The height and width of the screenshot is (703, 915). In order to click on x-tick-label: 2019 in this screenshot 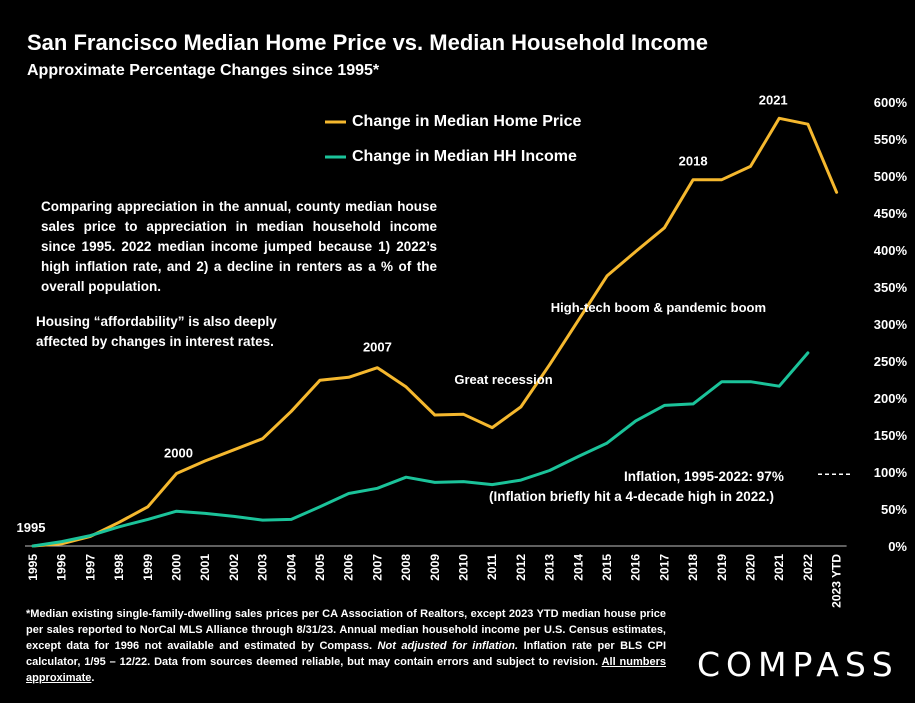, I will do `click(722, 567)`.